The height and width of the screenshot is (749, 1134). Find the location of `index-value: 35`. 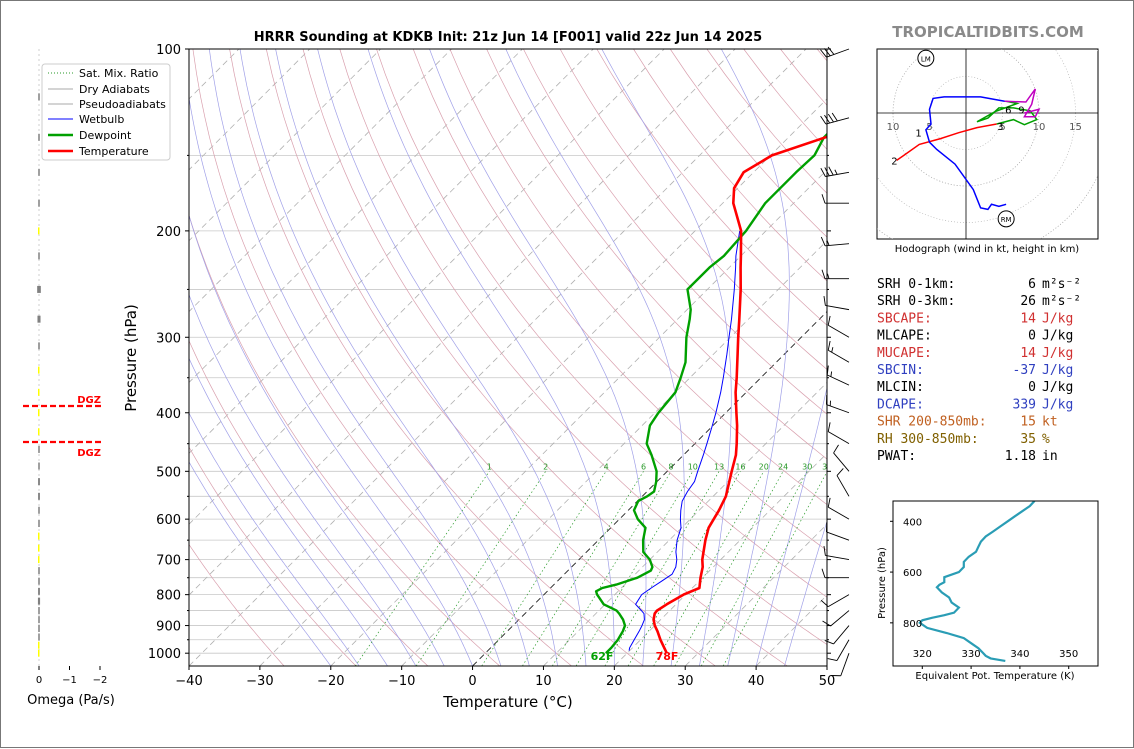

index-value: 35 is located at coordinates (1028, 439).